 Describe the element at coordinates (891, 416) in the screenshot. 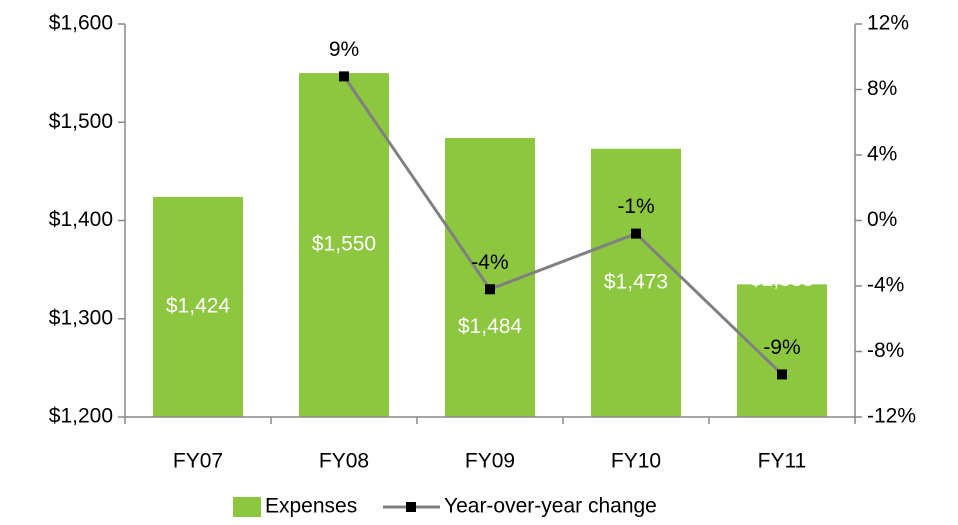

I see `y2-tick-label: -12%` at that location.